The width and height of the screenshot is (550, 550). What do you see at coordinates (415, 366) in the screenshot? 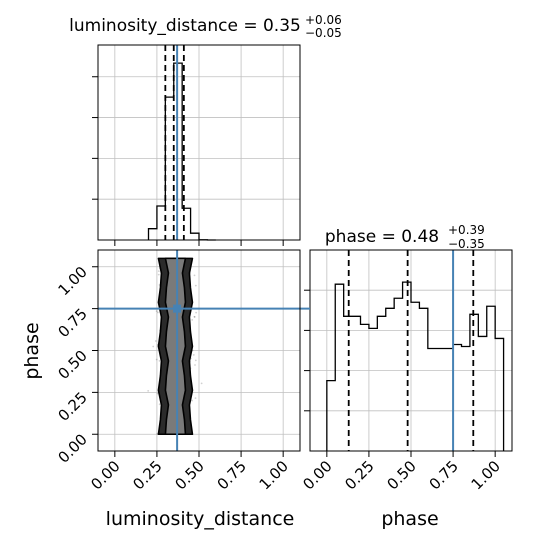
I see `phase-histogram` at bounding box center [415, 366].